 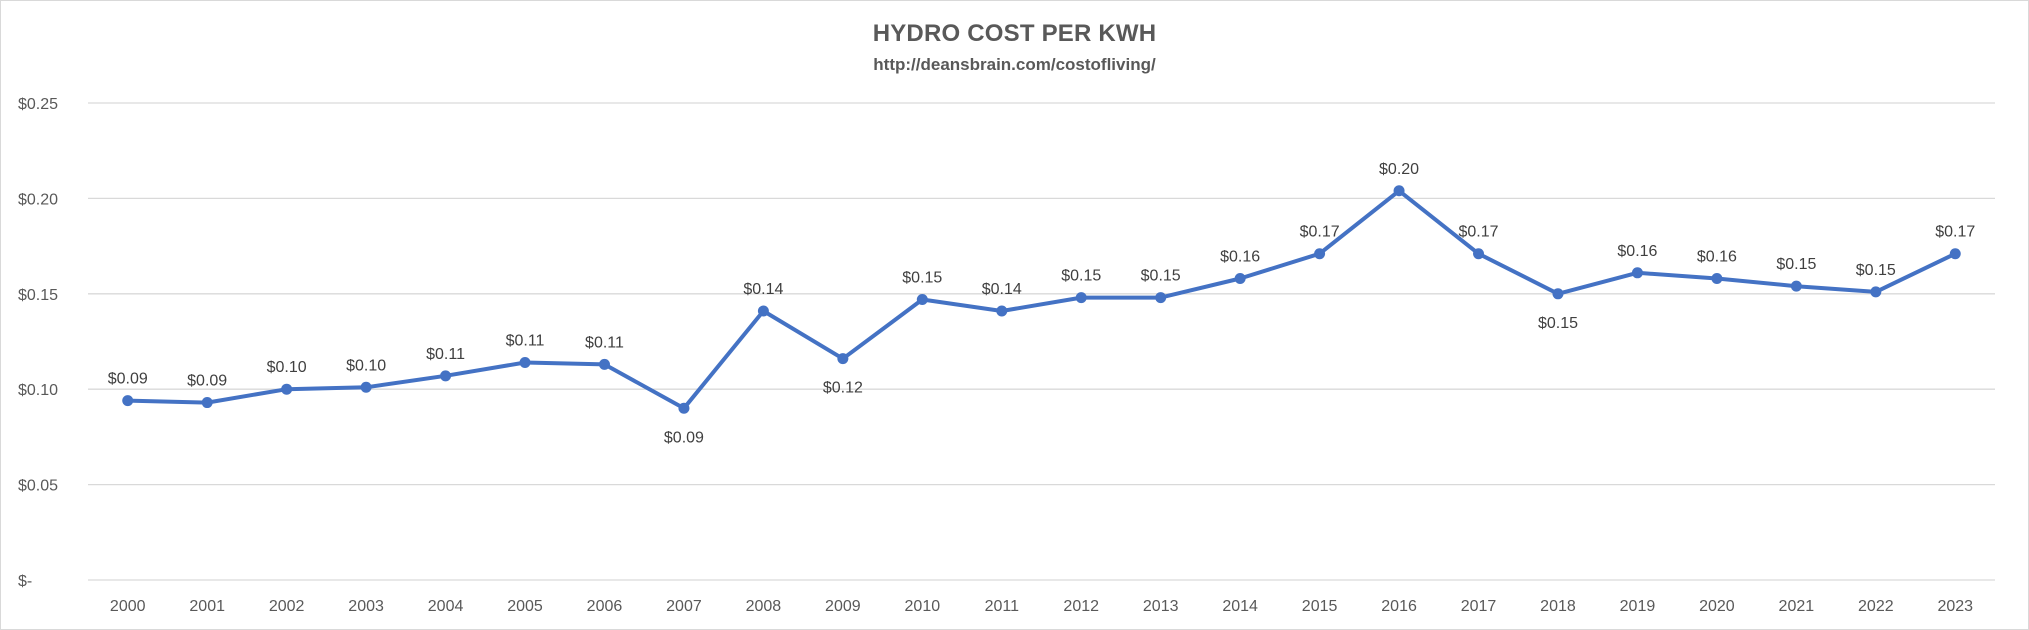 What do you see at coordinates (38, 295) in the screenshot?
I see `y-tick-label: $0.15` at bounding box center [38, 295].